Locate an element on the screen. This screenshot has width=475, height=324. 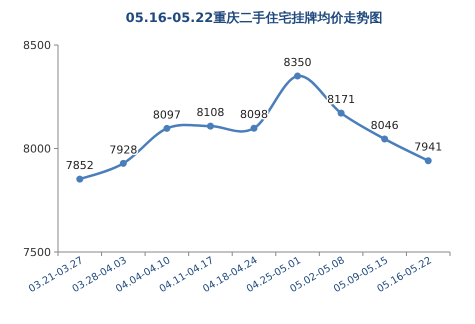
y-tick-label: 7500 is located at coordinates (37, 252).